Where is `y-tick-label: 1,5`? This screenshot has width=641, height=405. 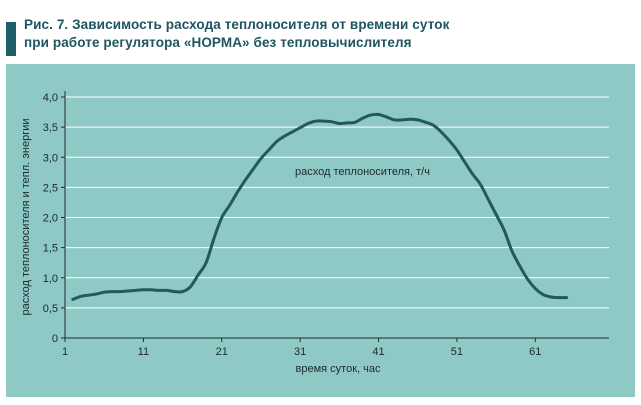
y-tick-label: 1,5 is located at coordinates (50, 249).